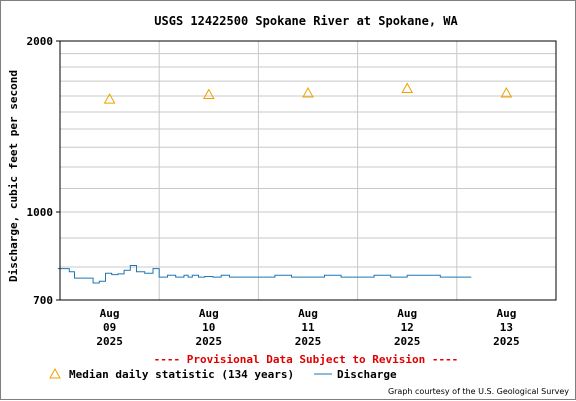  I want to click on median-markers, so click(308, 93).